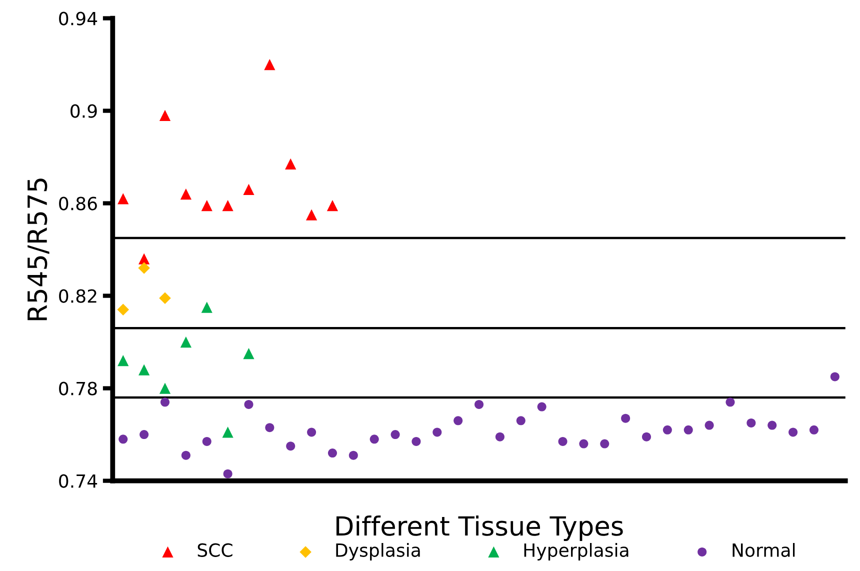 The image size is (860, 571). What do you see at coordinates (83, 111) in the screenshot?
I see `y-tick-label: 0.9` at bounding box center [83, 111].